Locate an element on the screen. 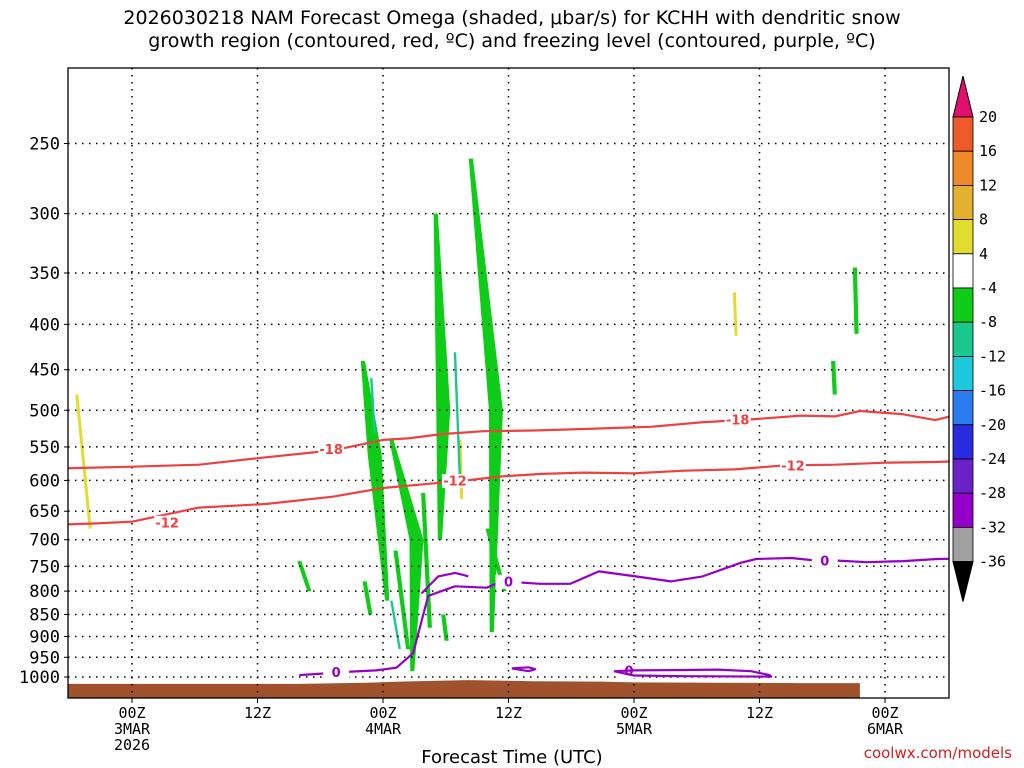 The image size is (1024, 768). x-tick-label: 6MAR is located at coordinates (885, 729).